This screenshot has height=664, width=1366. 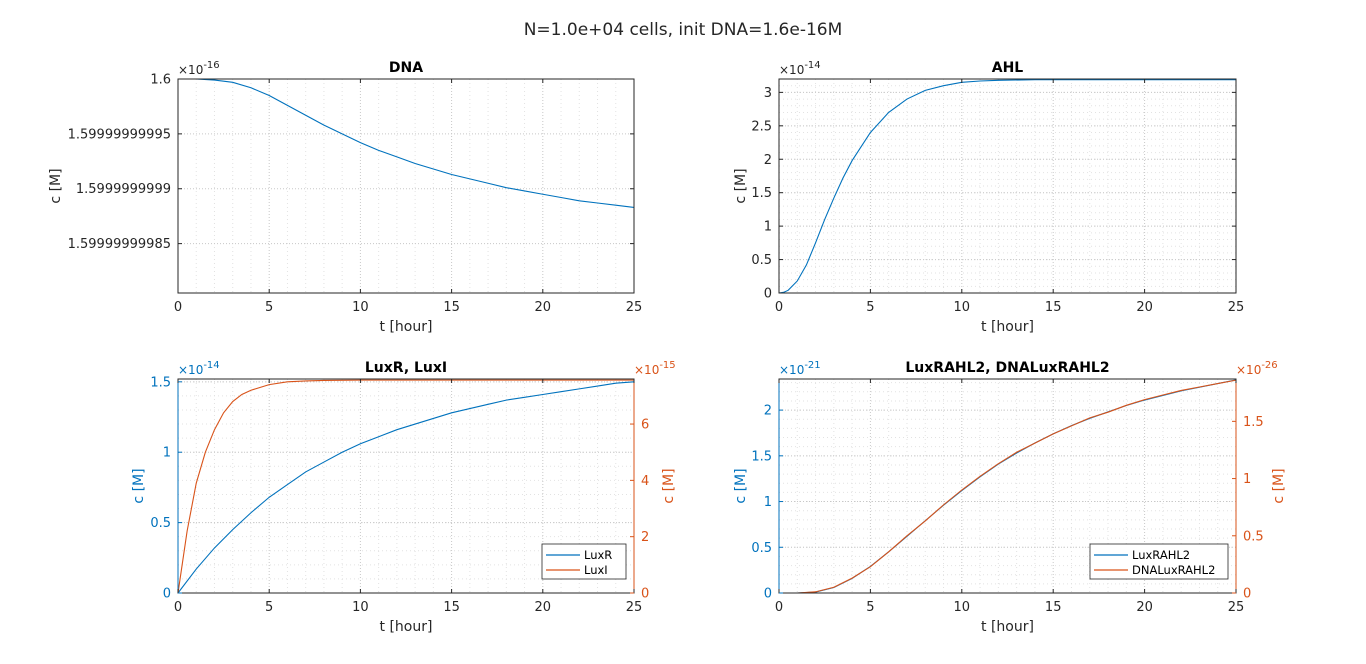 I want to click on plot-area, so click(x=406, y=186).